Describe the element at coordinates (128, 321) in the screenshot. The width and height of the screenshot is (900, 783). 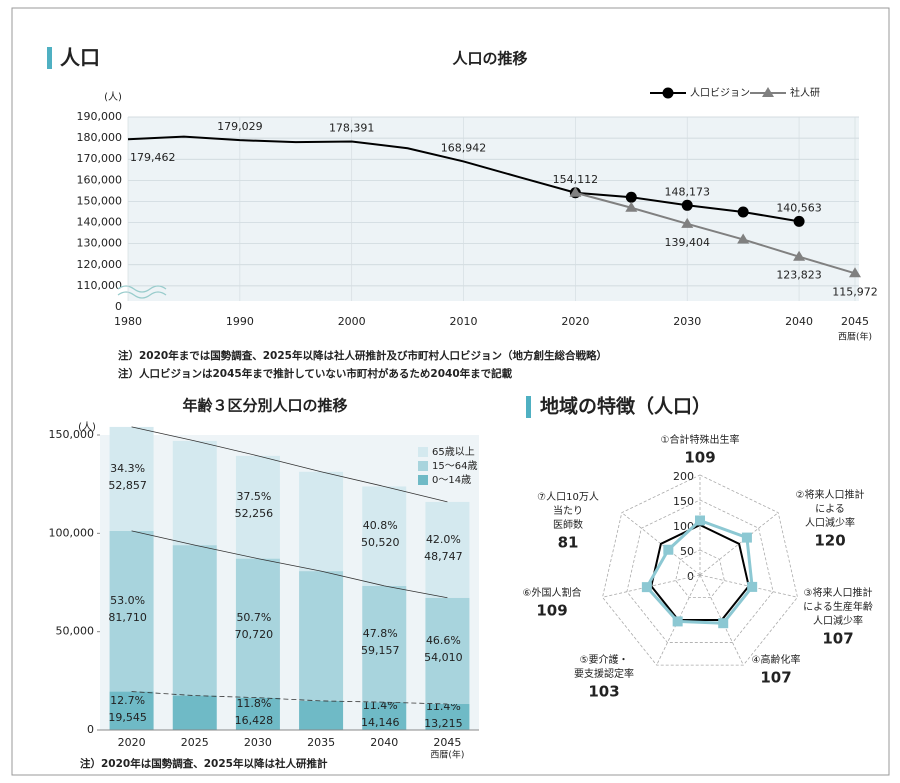
I see `x-tick-label: 1980` at that location.